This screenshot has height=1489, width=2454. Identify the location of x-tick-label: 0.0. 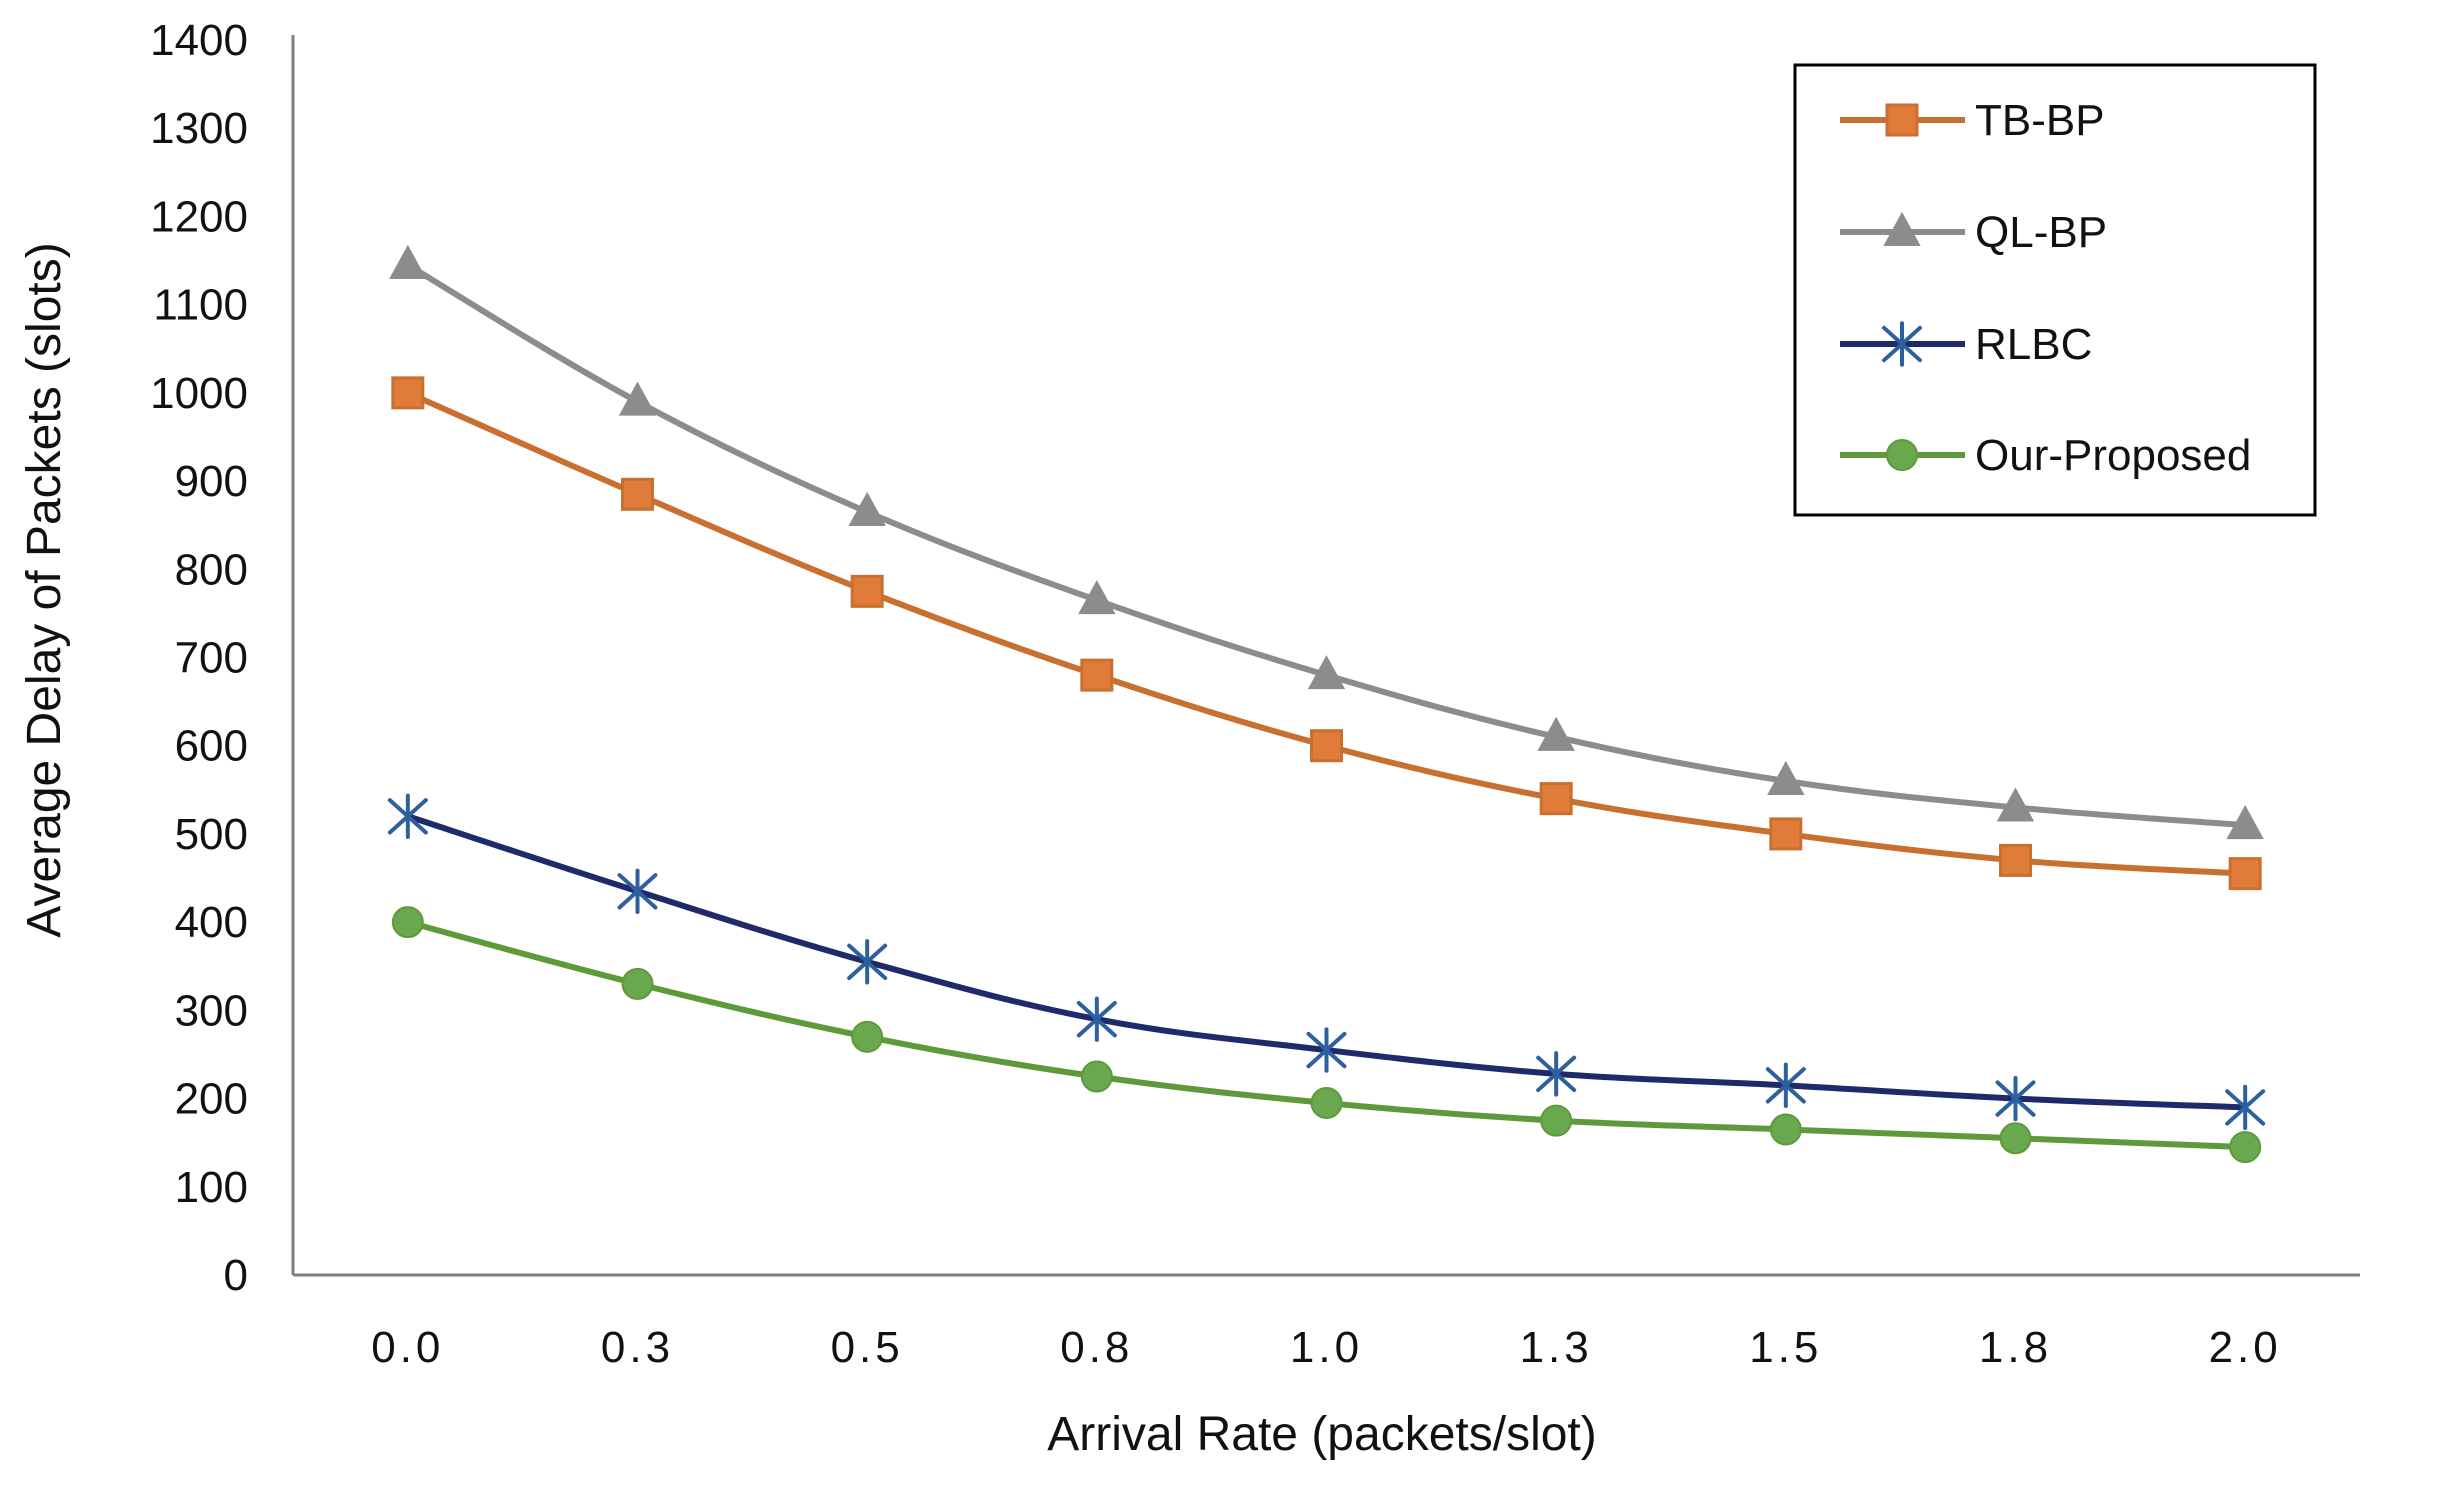
(407, 1347).